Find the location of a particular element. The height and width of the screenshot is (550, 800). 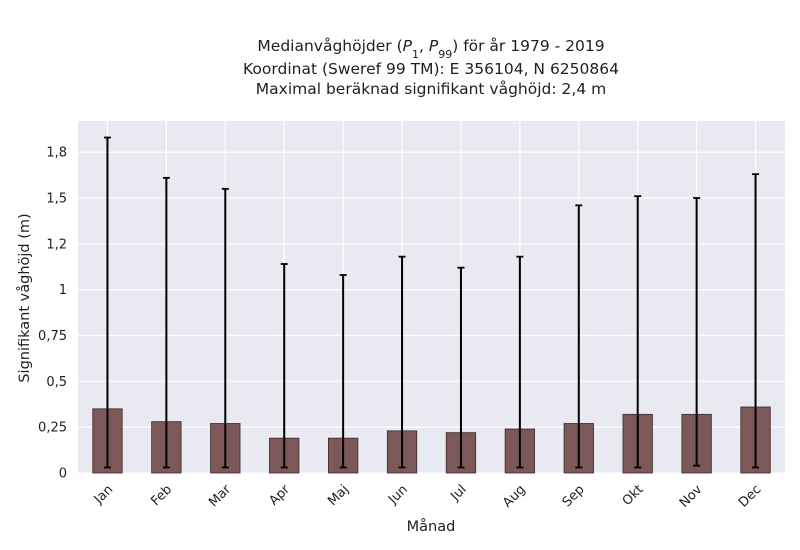

y-tick-label: 1,8 is located at coordinates (56, 153).